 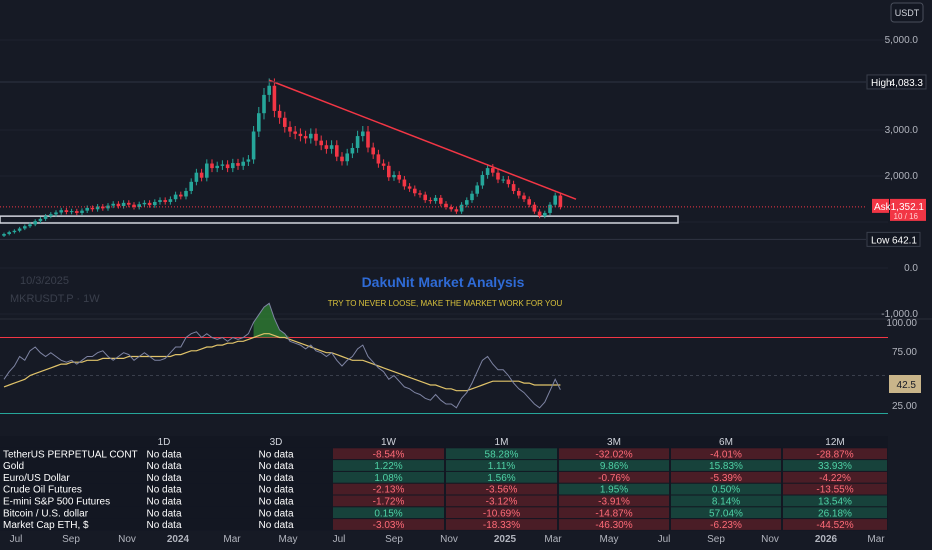 I want to click on cell-6-3: -3.03%, so click(x=389, y=525).